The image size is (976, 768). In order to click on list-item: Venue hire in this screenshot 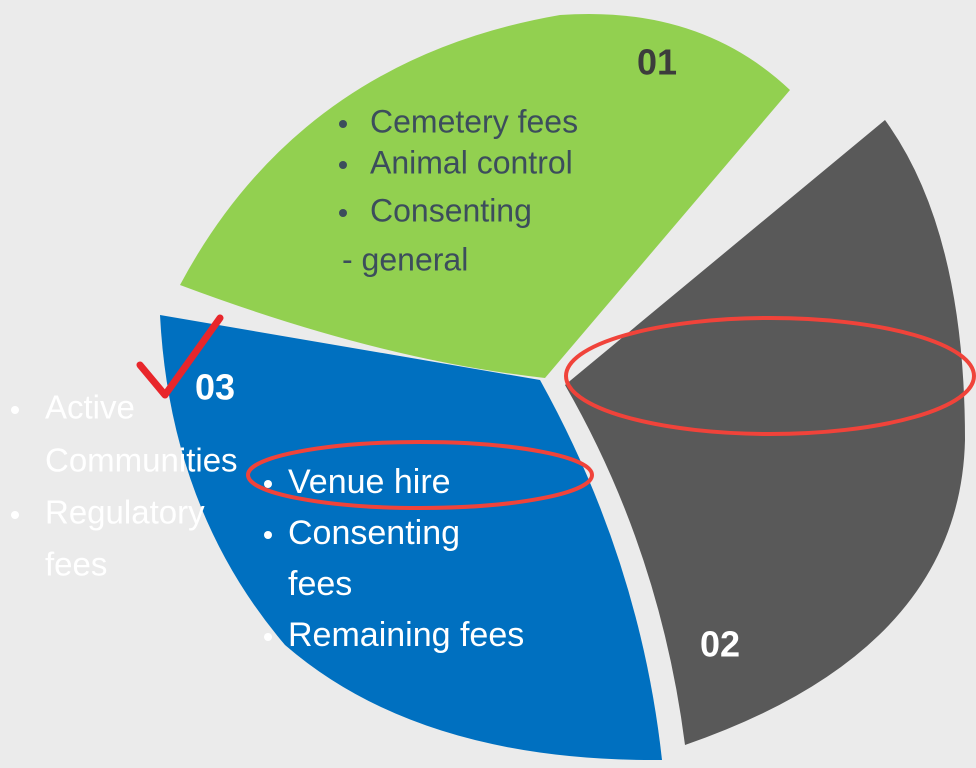, I will do `click(369, 482)`.